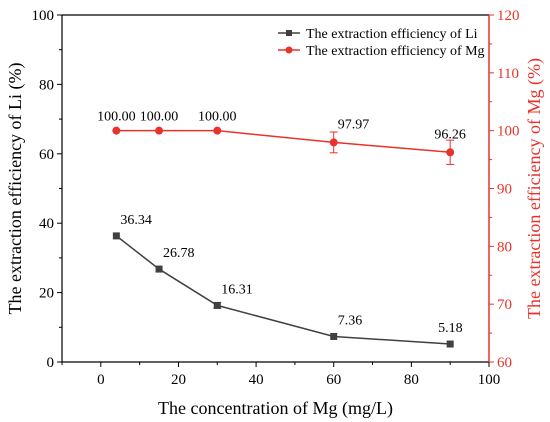 The height and width of the screenshot is (422, 550). What do you see at coordinates (46, 224) in the screenshot?
I see `y-tick-label-left: 40` at bounding box center [46, 224].